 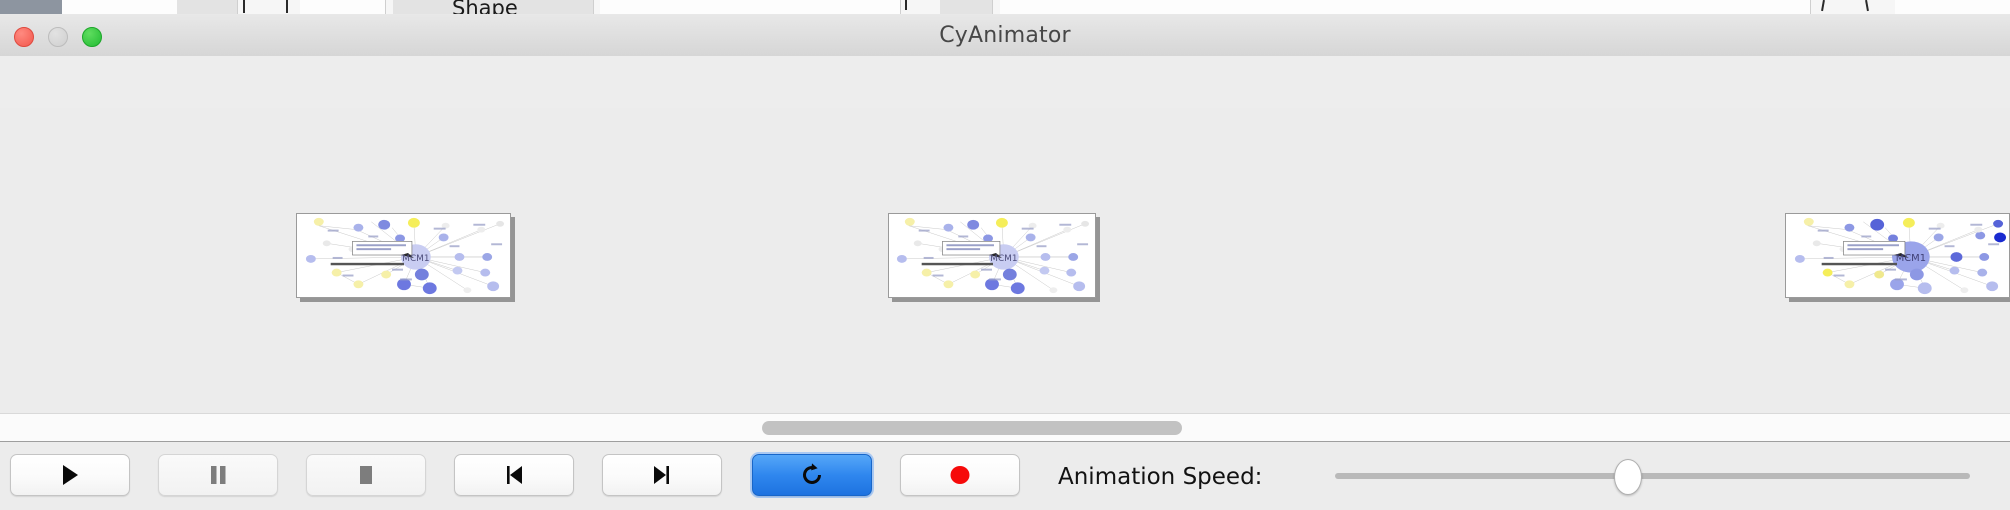 I want to click on stop-icon, so click(x=366, y=475).